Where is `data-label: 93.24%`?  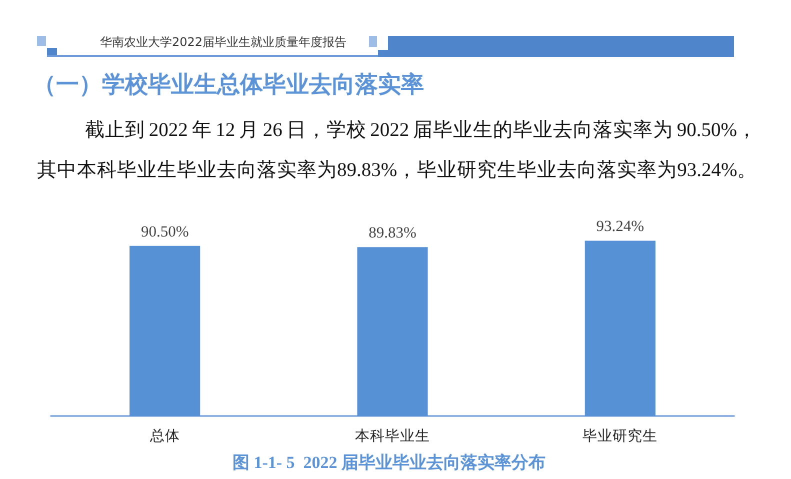 data-label: 93.24% is located at coordinates (620, 227).